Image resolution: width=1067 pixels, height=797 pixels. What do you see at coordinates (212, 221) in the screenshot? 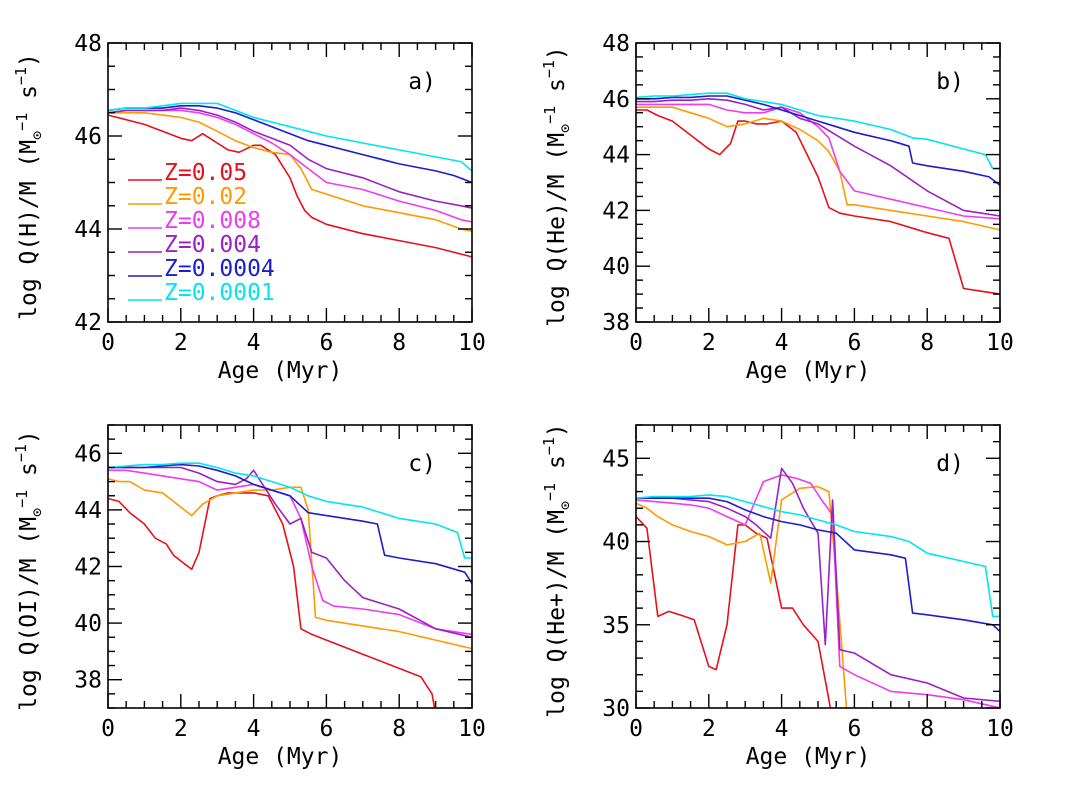
I see `legend-entry: Z=0.008` at bounding box center [212, 221].